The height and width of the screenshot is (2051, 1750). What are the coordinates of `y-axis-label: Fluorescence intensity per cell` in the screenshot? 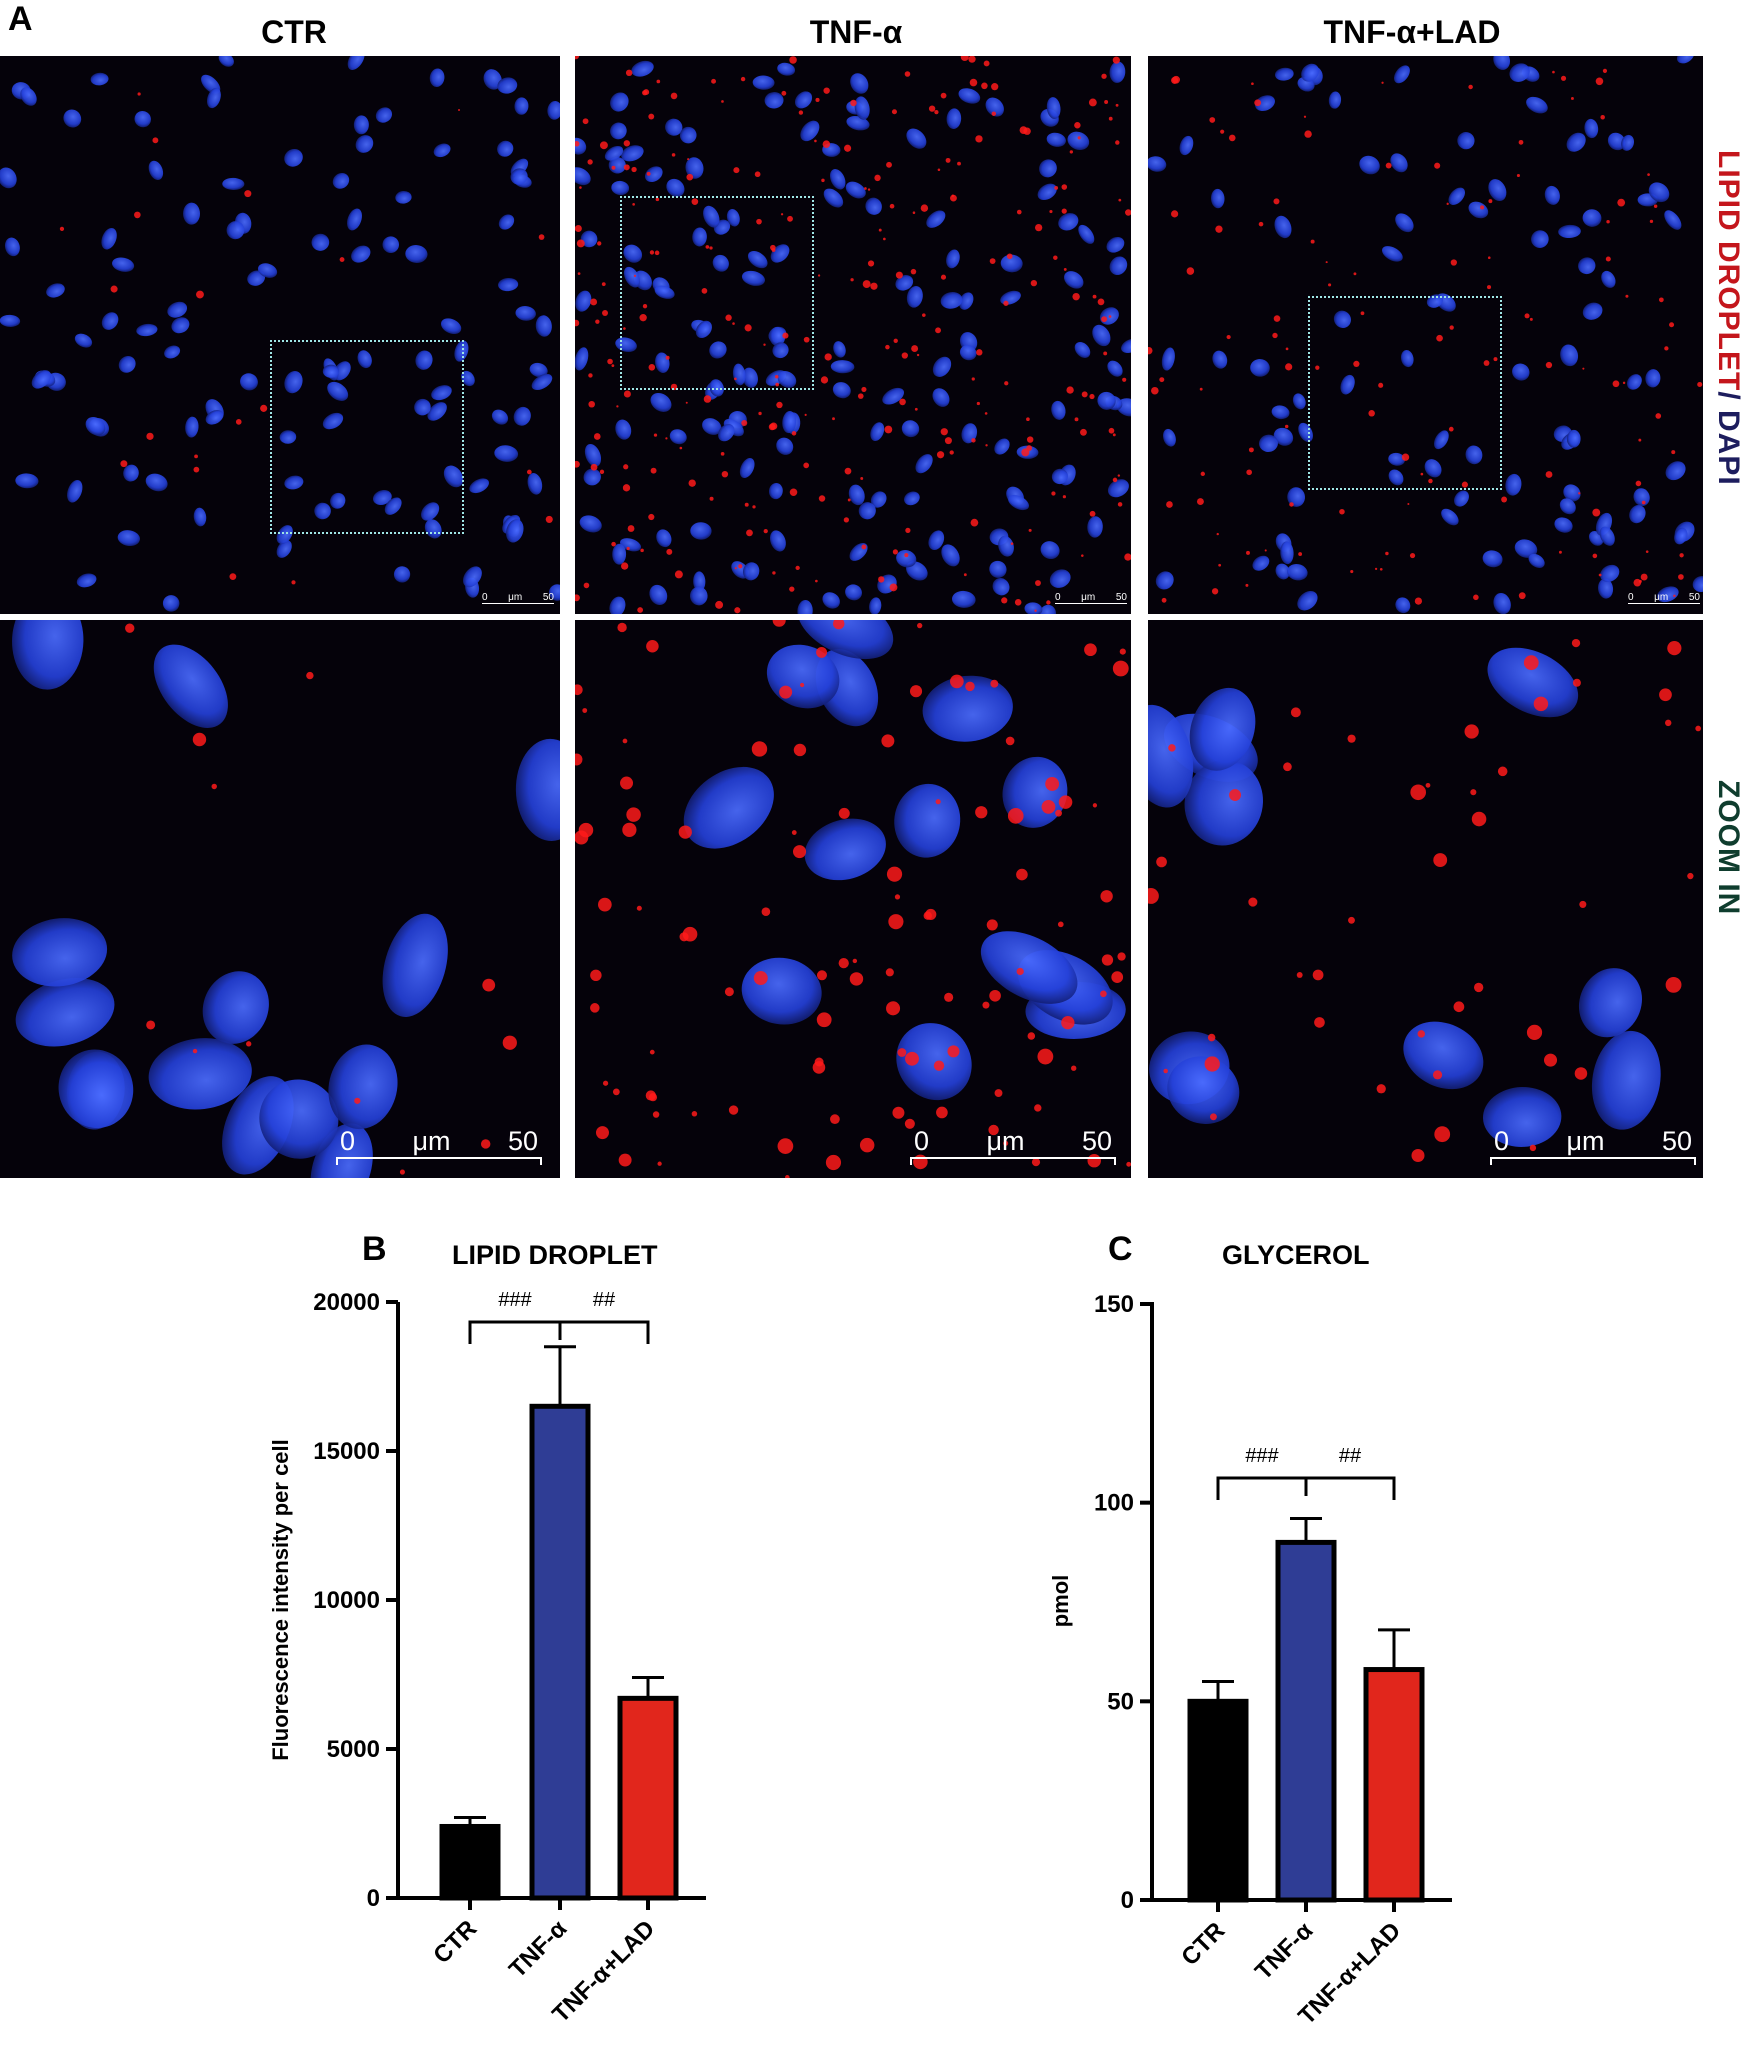 It's located at (280, 1600).